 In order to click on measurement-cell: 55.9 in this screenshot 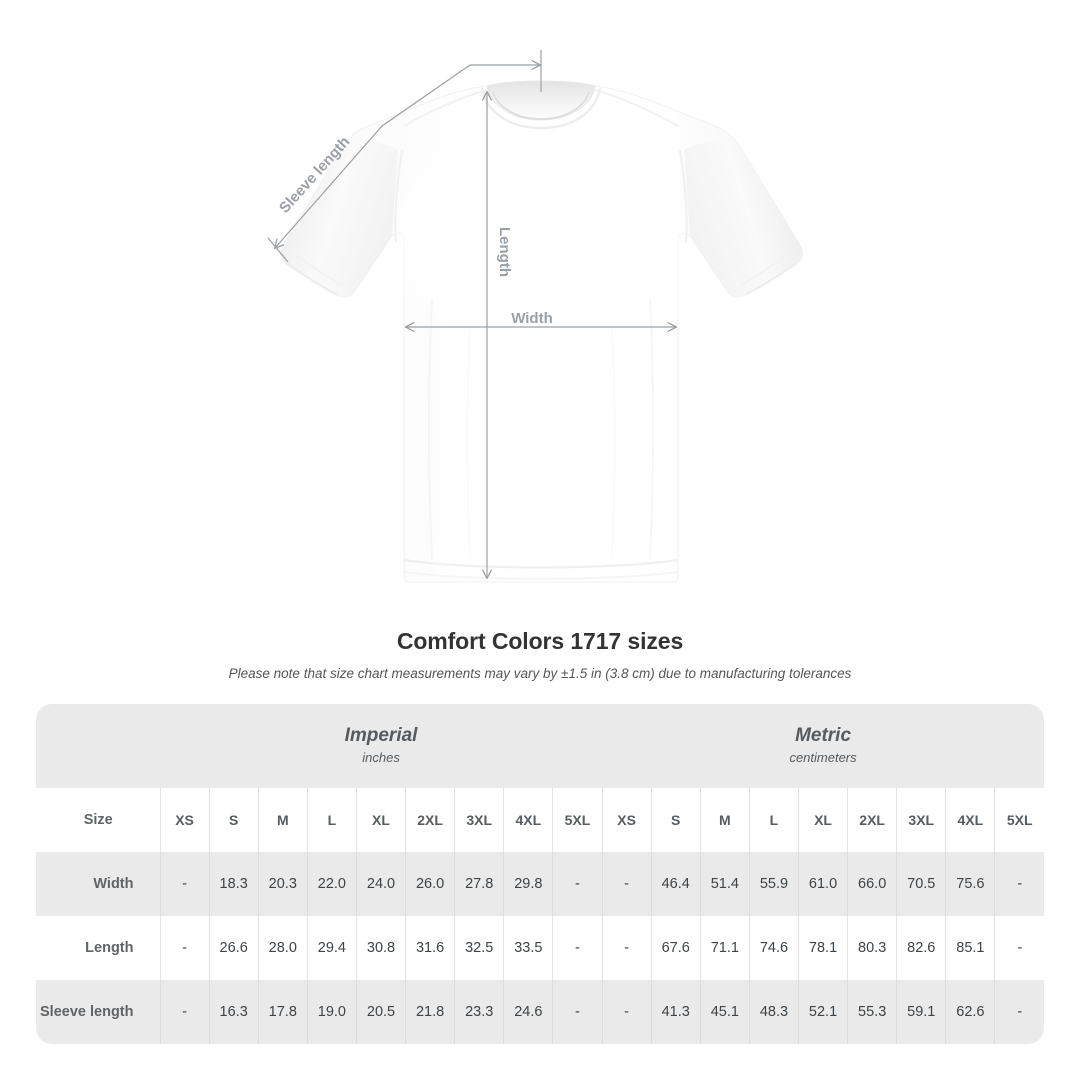, I will do `click(773, 884)`.